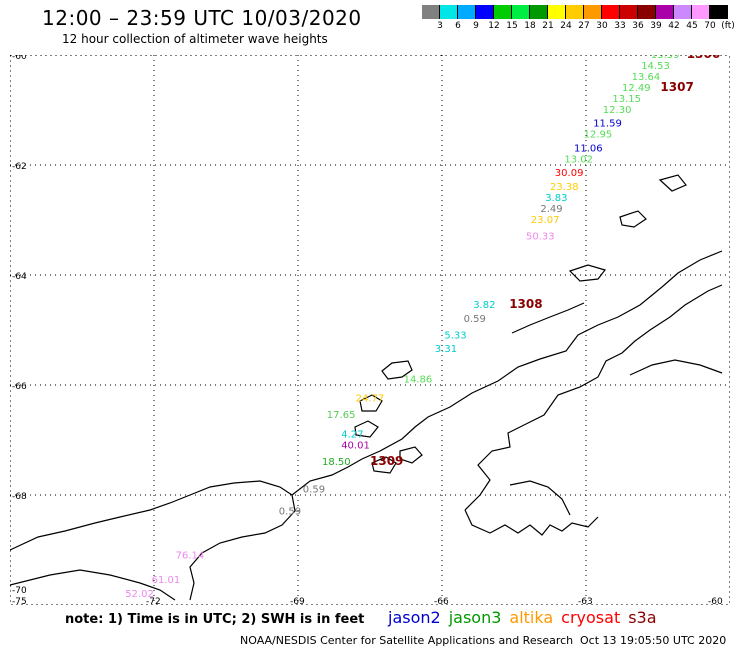 Image resolution: width=740 pixels, height=650 pixels. I want to click on color-scale-label: 6, so click(458, 26).